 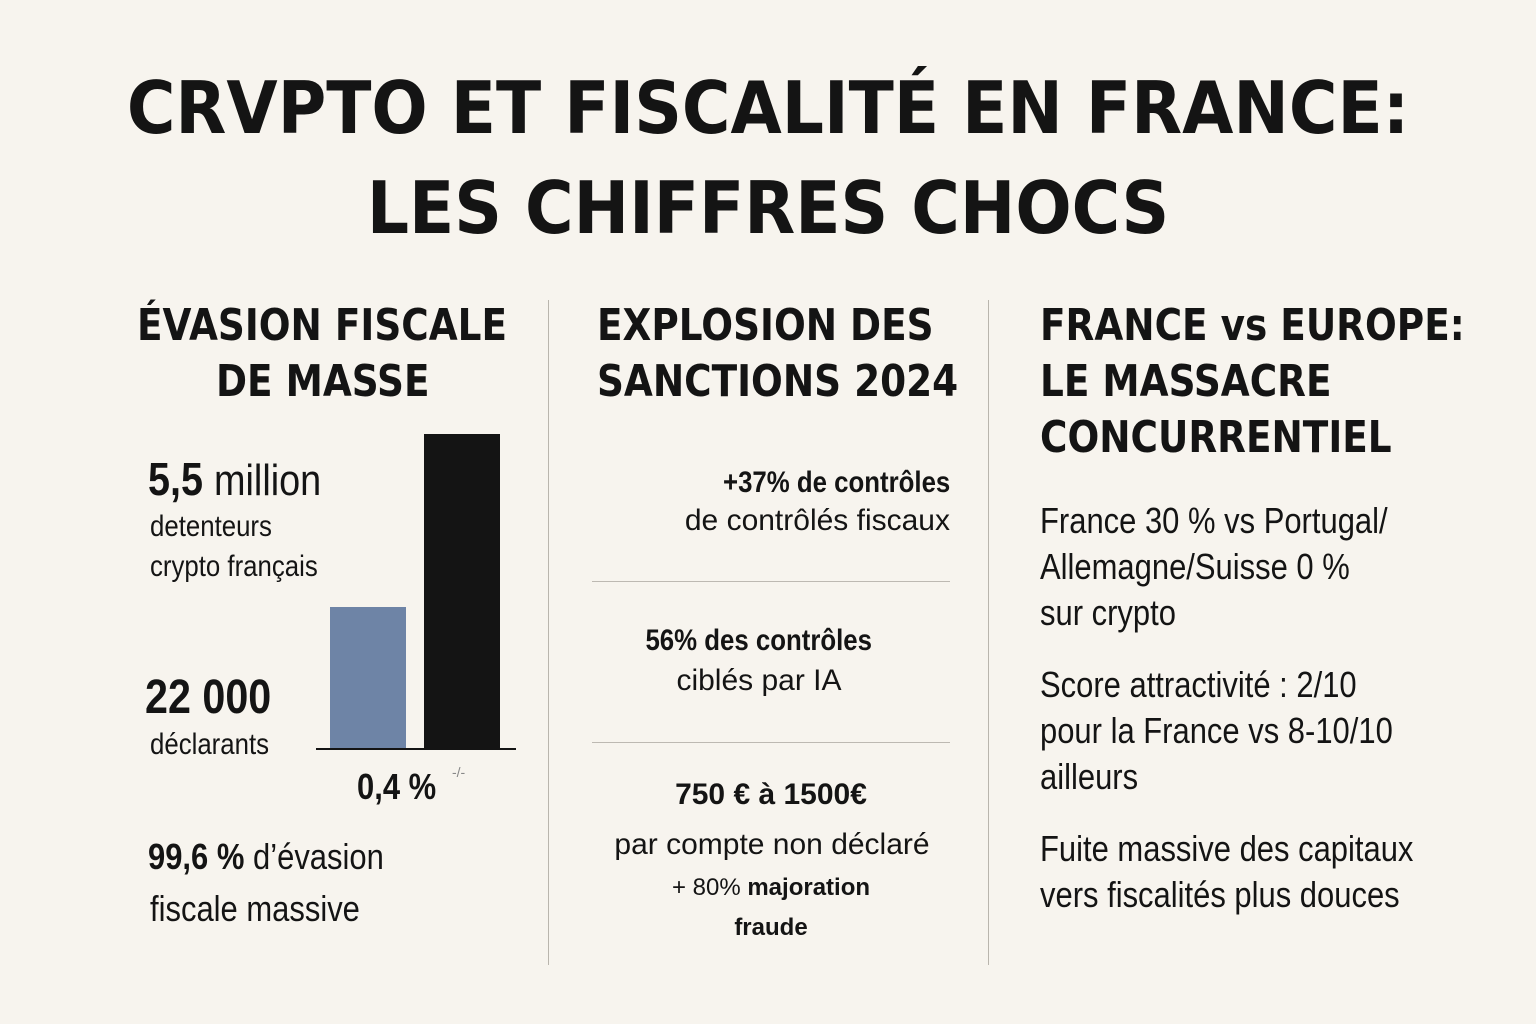 What do you see at coordinates (210, 744) in the screenshot?
I see `declarants-desc: déclarants` at bounding box center [210, 744].